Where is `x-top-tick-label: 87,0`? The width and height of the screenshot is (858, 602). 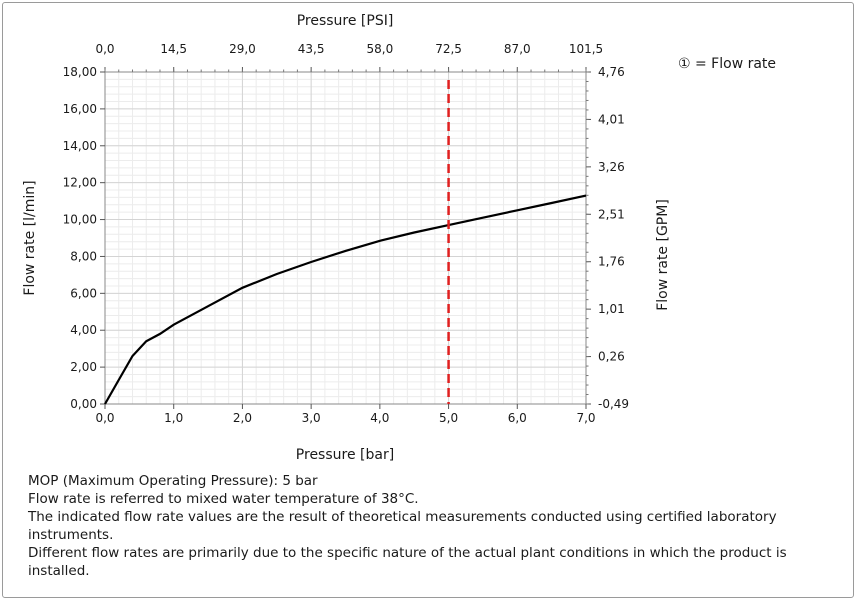 x-top-tick-label: 87,0 is located at coordinates (517, 49).